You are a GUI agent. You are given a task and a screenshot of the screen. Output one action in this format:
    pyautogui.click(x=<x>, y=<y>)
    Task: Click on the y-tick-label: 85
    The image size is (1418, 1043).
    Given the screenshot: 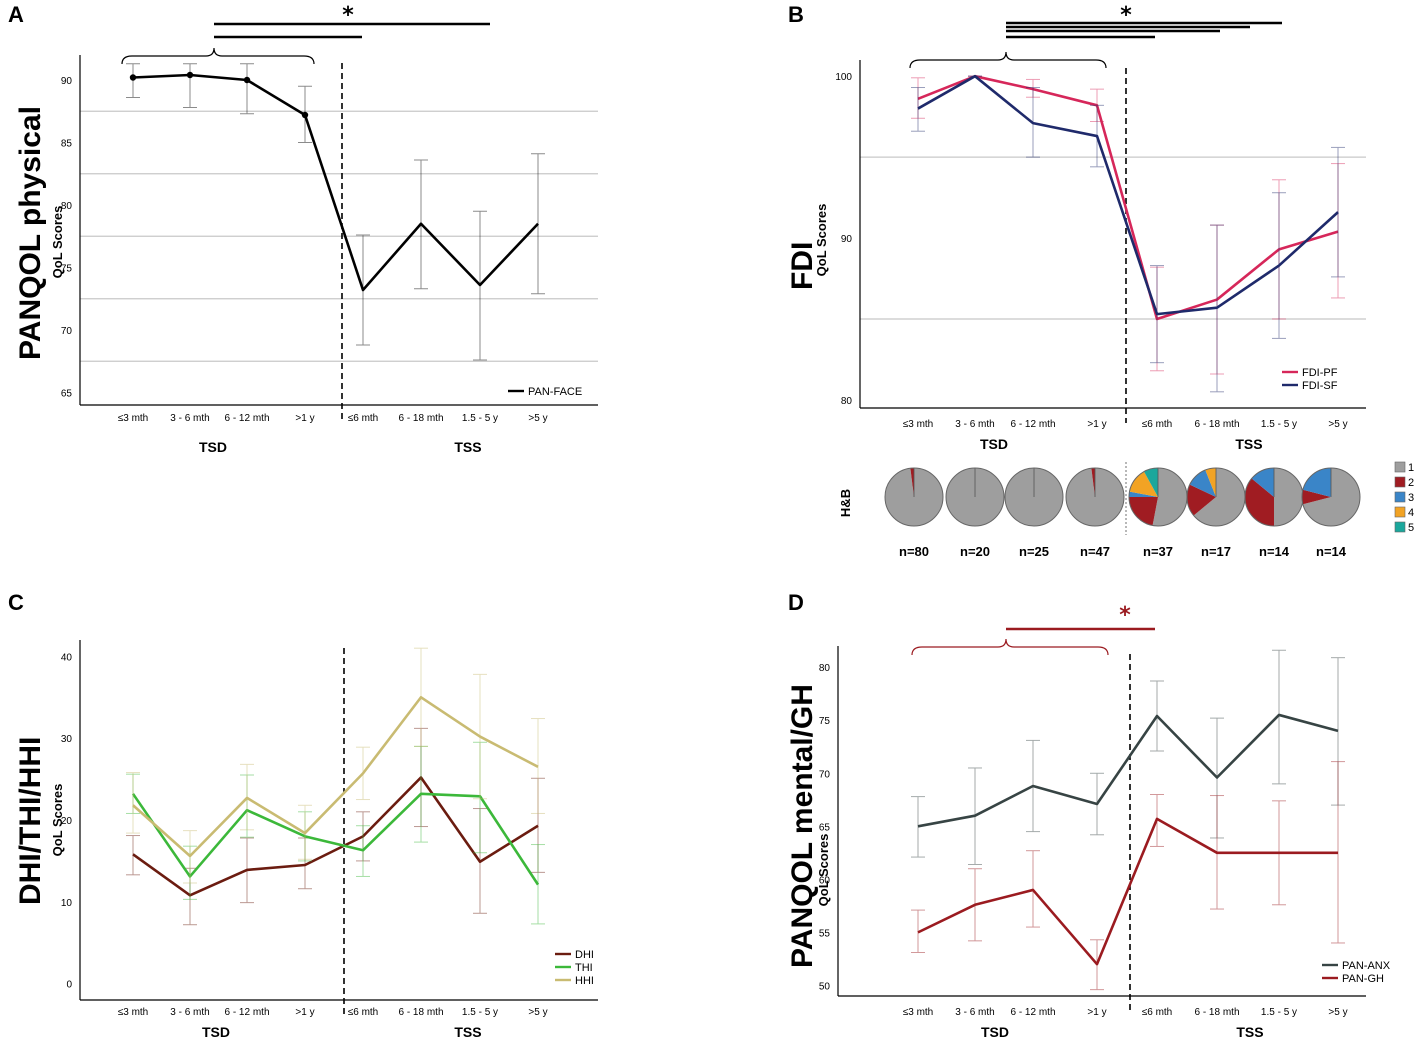 What is the action you would take?
    pyautogui.click(x=67, y=144)
    